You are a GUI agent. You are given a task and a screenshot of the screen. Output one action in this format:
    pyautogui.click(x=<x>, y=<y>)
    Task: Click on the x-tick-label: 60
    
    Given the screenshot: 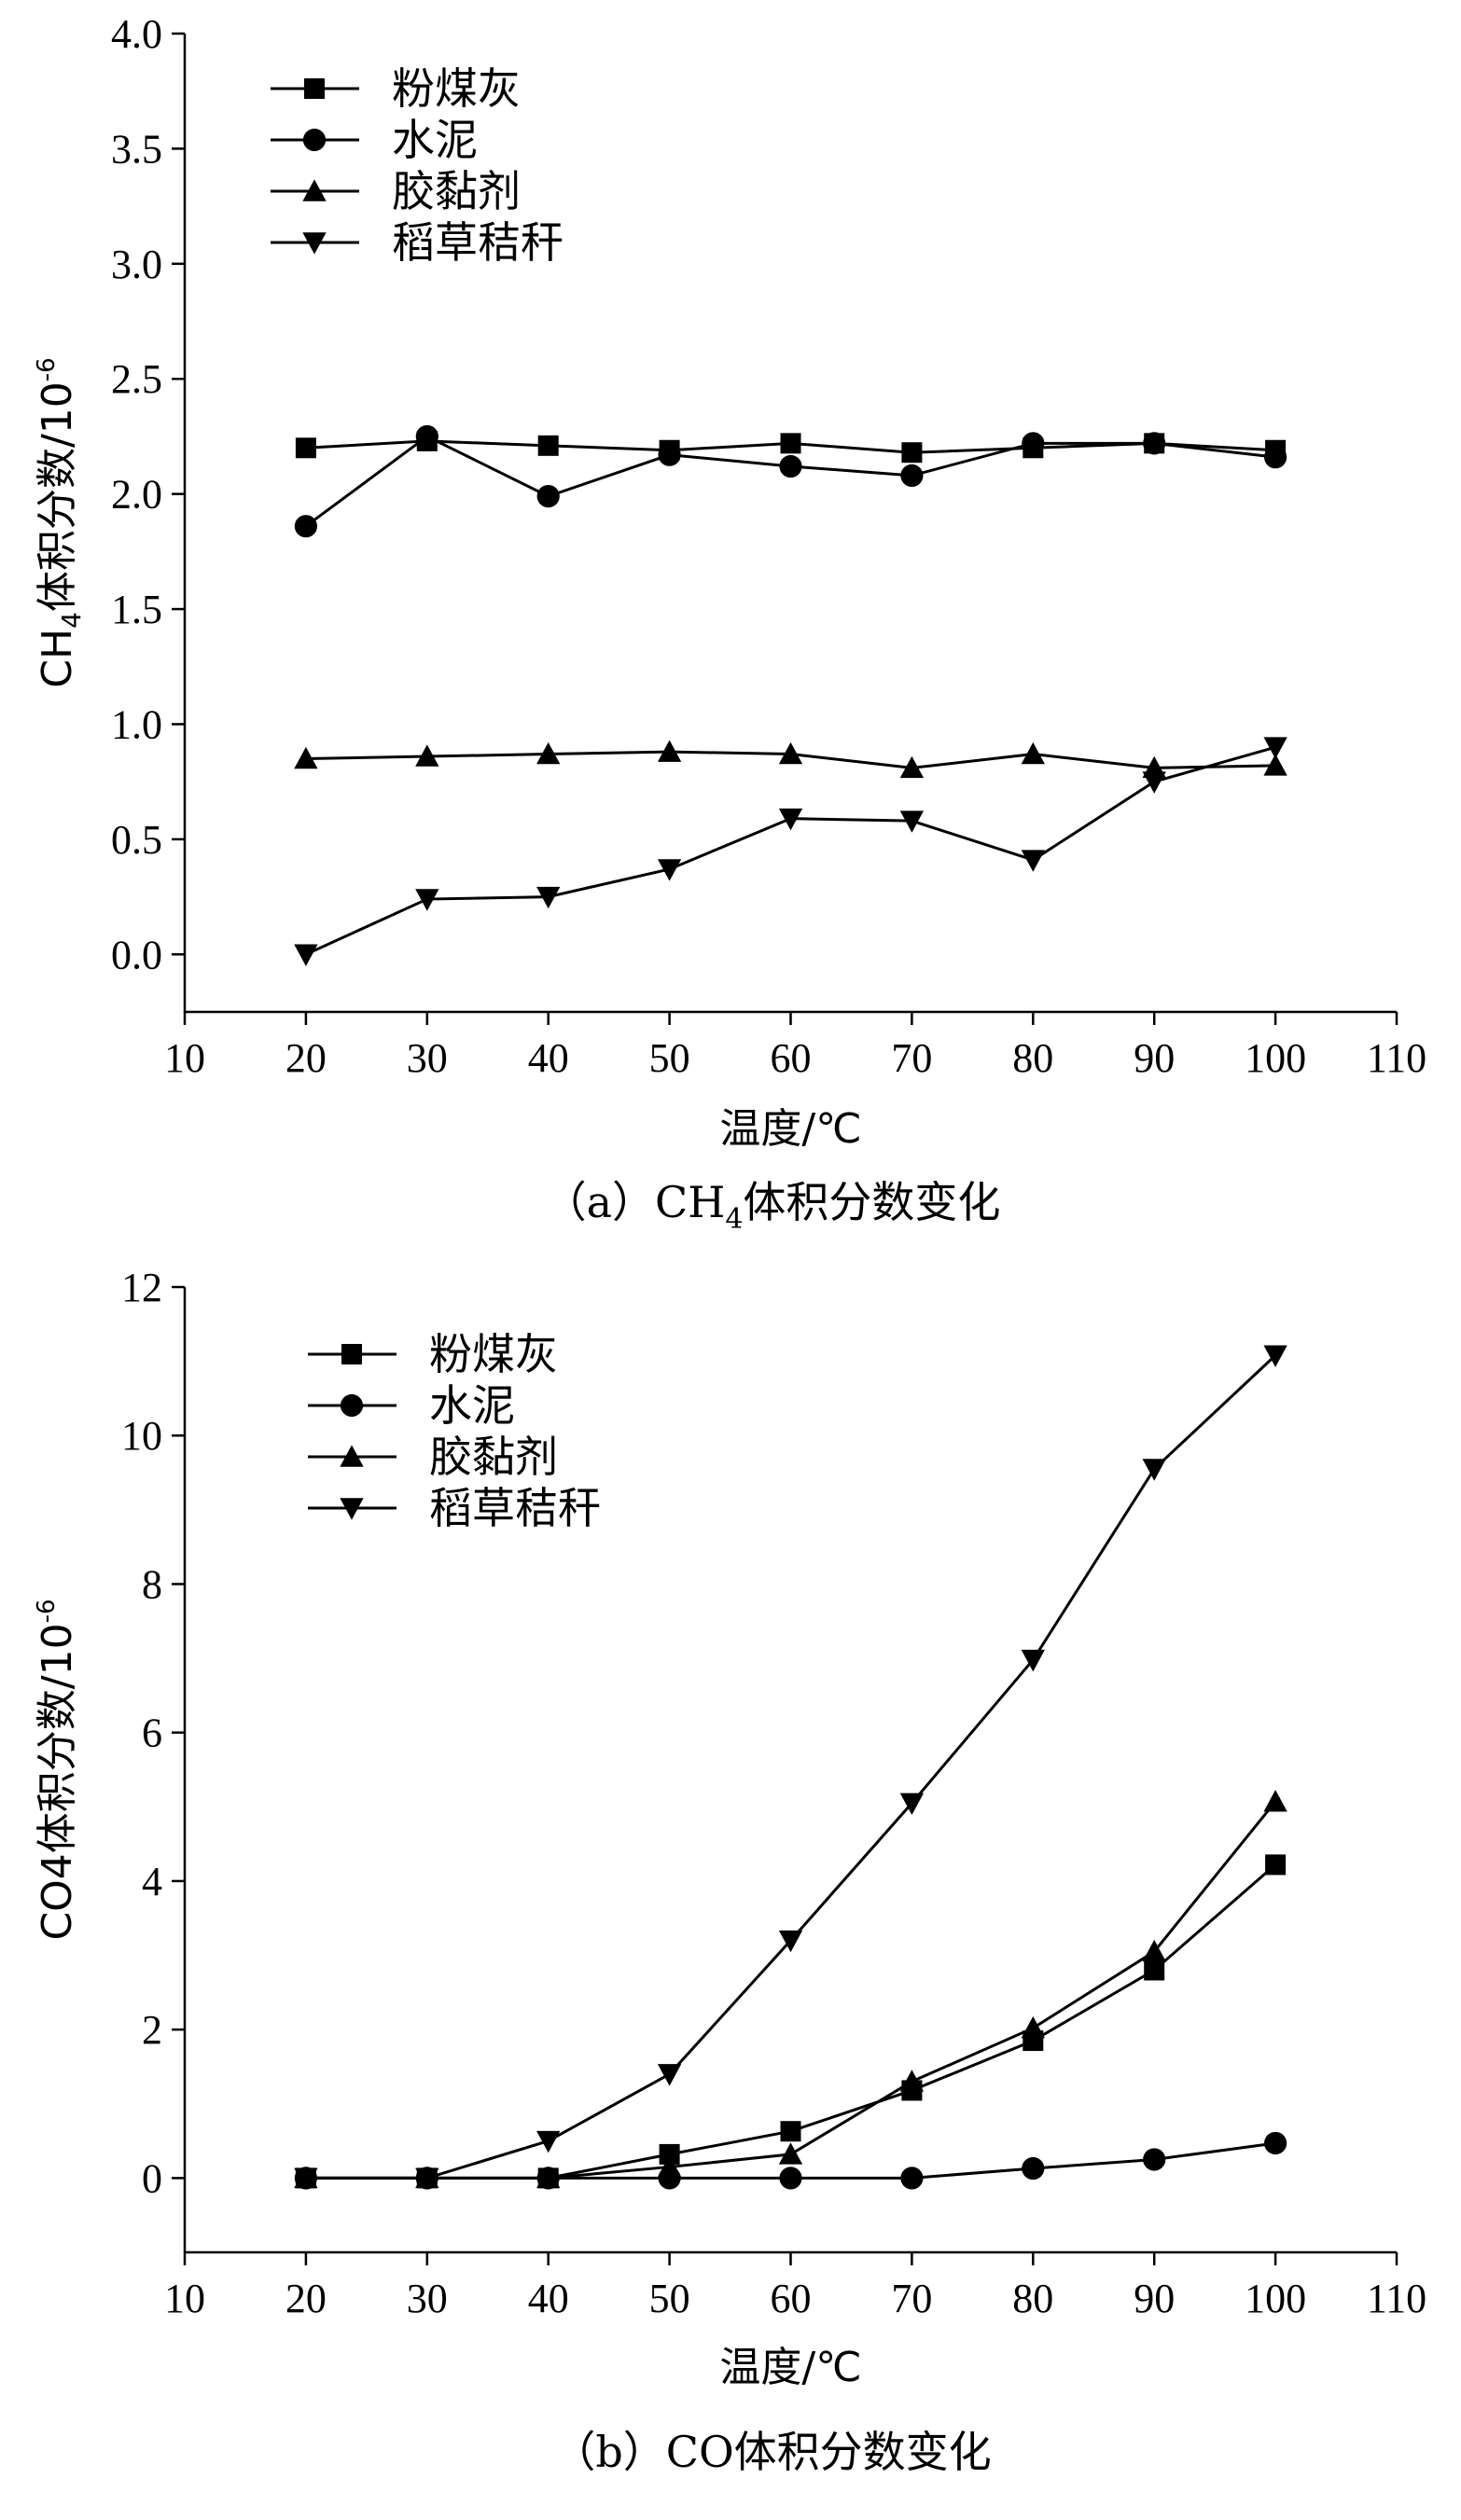 What is the action you would take?
    pyautogui.click(x=791, y=2298)
    